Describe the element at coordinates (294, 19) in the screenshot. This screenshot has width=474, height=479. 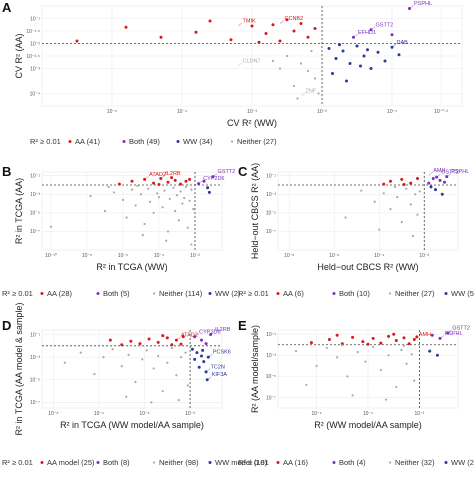
I see `gene-label: CCNB2` at that location.